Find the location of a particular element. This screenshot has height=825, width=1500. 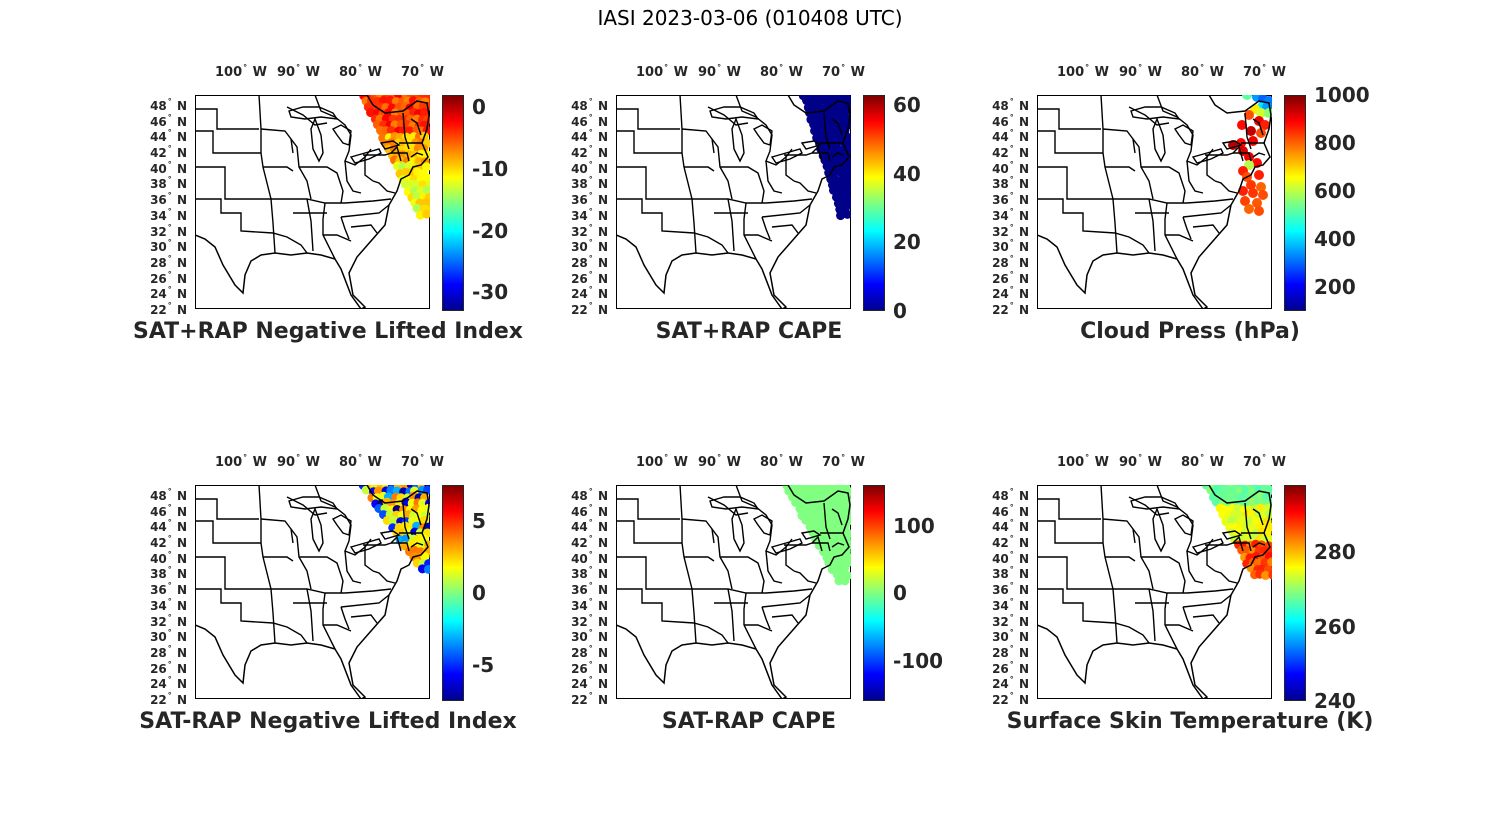

colorbar-tick-label: 600 is located at coordinates (1335, 191).